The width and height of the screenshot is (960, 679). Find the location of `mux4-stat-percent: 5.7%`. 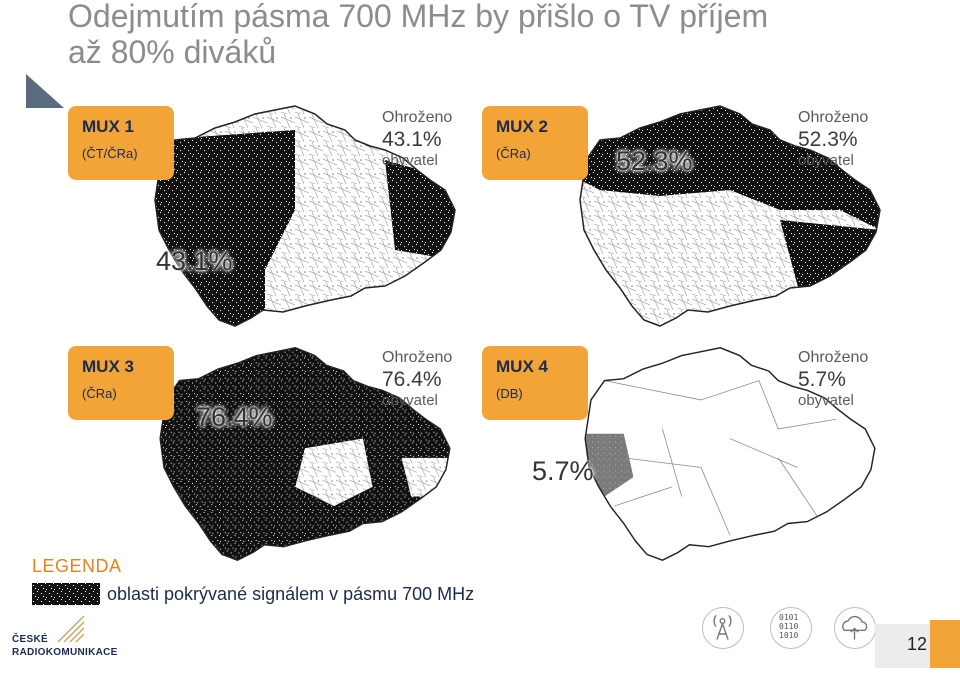

mux4-stat-percent: 5.7% is located at coordinates (822, 379).